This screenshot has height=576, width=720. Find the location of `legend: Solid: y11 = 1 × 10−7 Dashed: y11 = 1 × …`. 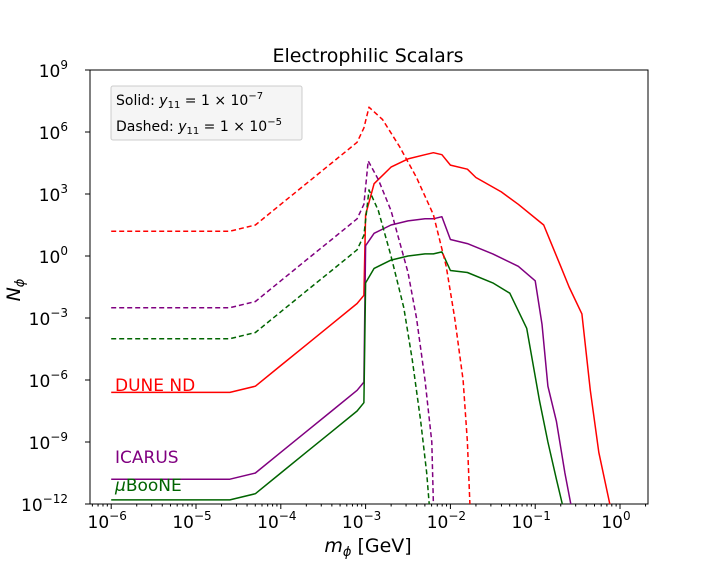

legend: Solid: y11 = 1 × 10−7 Dashed: y11 = 1 × … is located at coordinates (206, 113).